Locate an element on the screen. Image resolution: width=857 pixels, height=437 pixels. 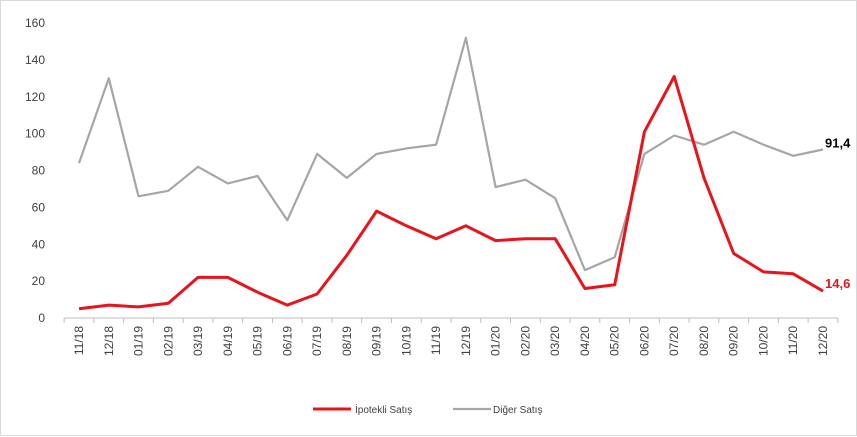
y-tick-label: 80 is located at coordinates (39, 171).